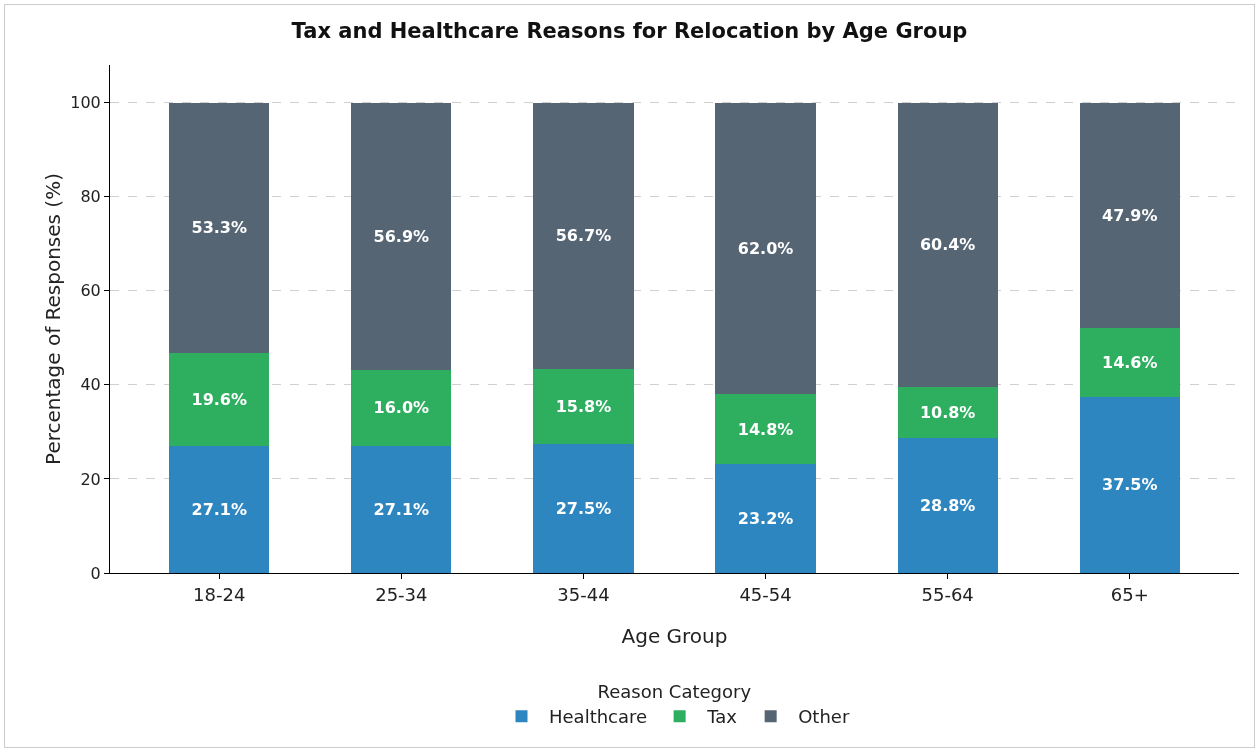 The width and height of the screenshot is (1259, 752). I want to click on x-tick-label: 45-54, so click(765, 594).